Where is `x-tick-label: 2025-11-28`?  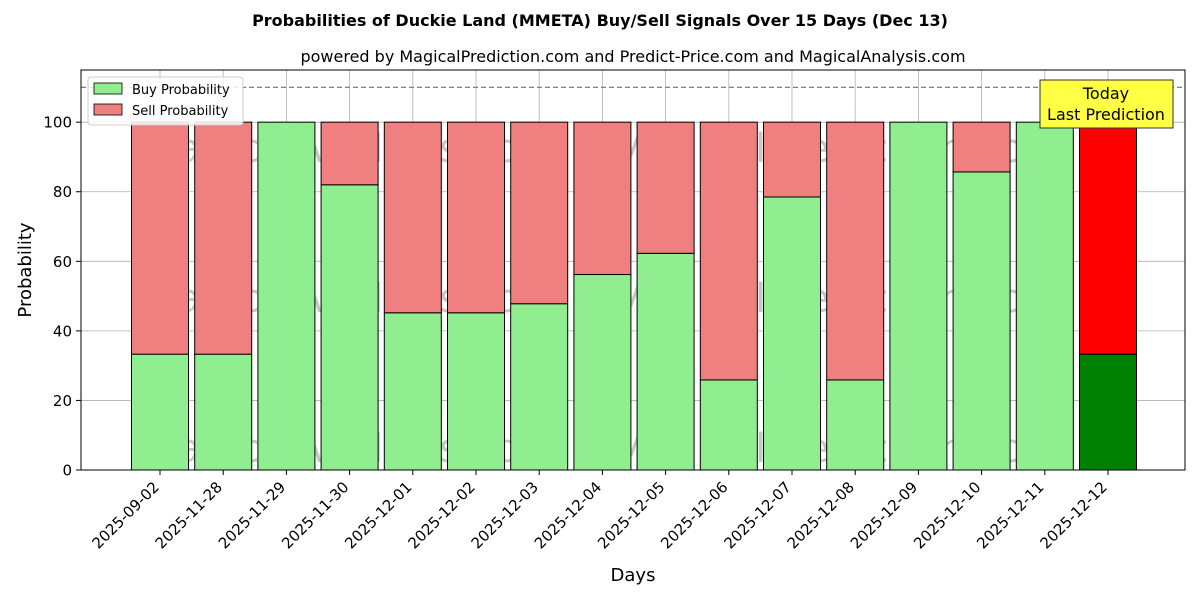
x-tick-label: 2025-11-28 is located at coordinates (189, 515).